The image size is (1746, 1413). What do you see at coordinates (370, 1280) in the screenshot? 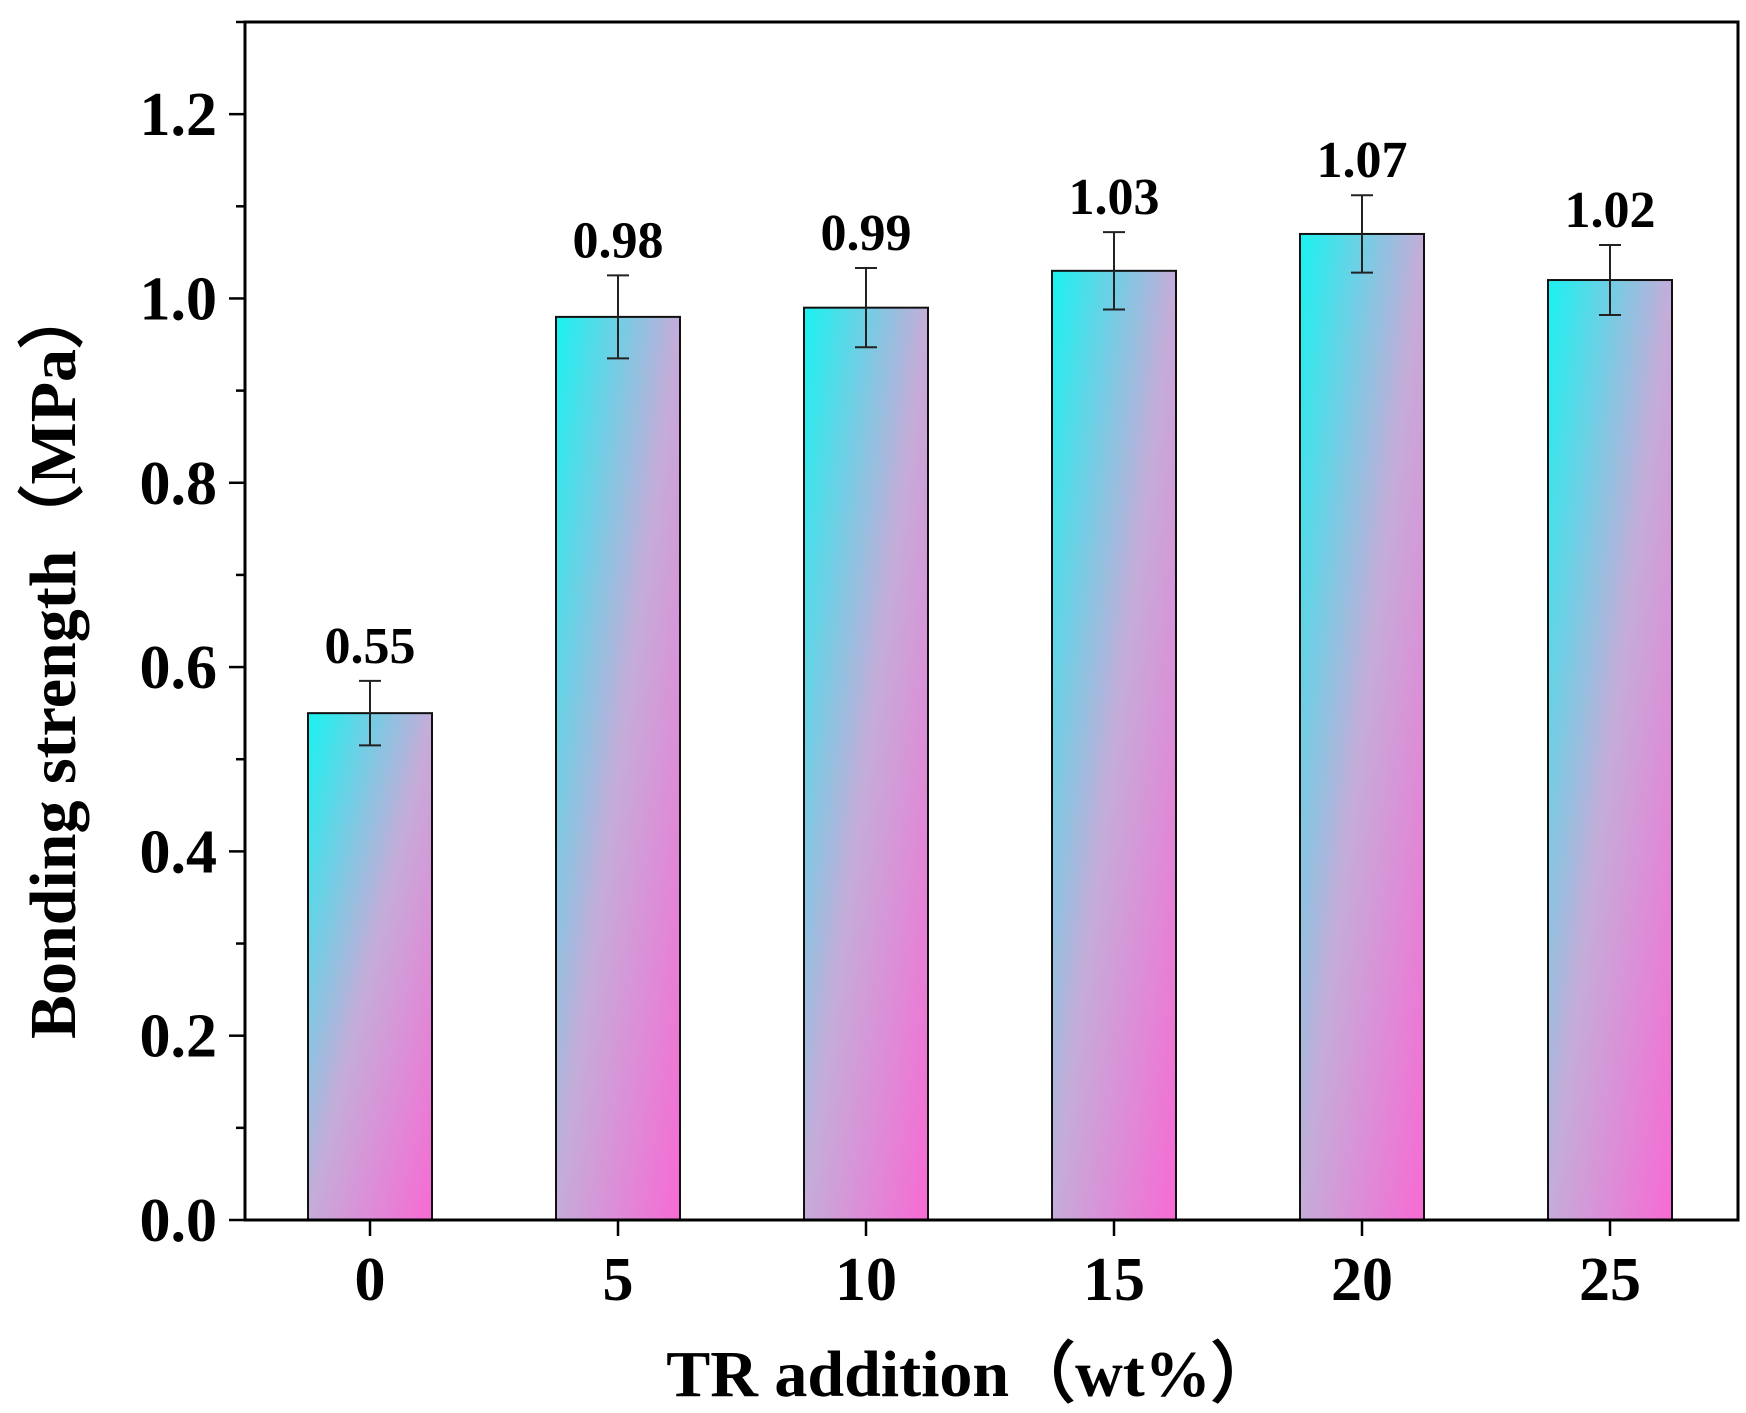
I see `x-tick-label-0: 0` at bounding box center [370, 1280].